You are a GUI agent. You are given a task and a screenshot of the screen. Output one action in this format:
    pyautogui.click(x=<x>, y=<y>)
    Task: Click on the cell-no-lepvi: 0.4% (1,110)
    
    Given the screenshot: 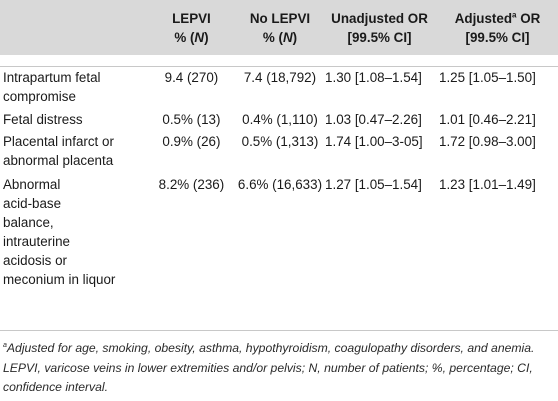 What is the action you would take?
    pyautogui.click(x=280, y=119)
    